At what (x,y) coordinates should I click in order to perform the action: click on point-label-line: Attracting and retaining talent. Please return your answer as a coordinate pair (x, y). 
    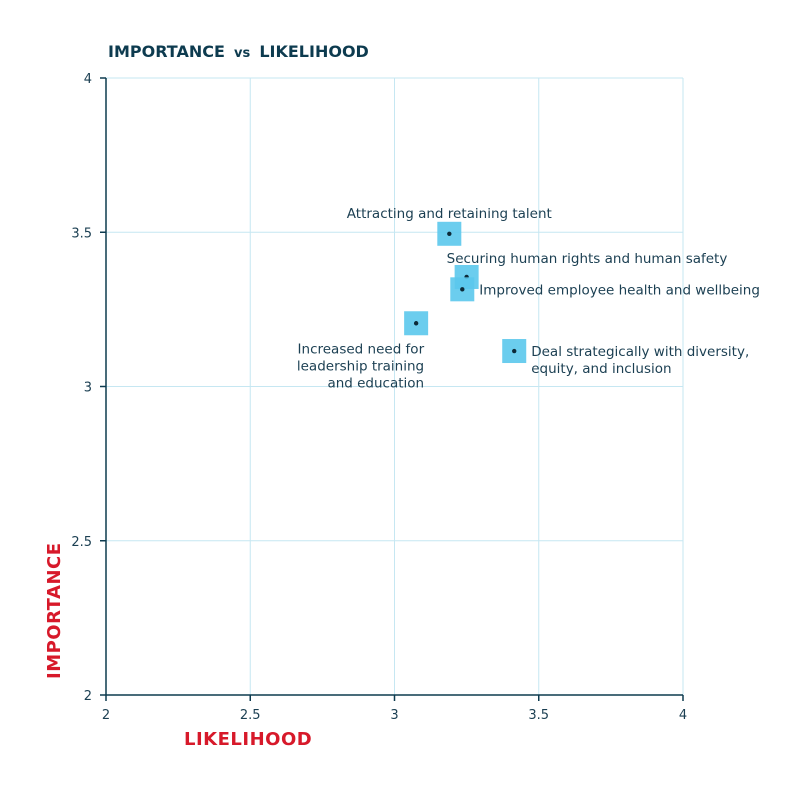
    Looking at the image, I should click on (449, 214).